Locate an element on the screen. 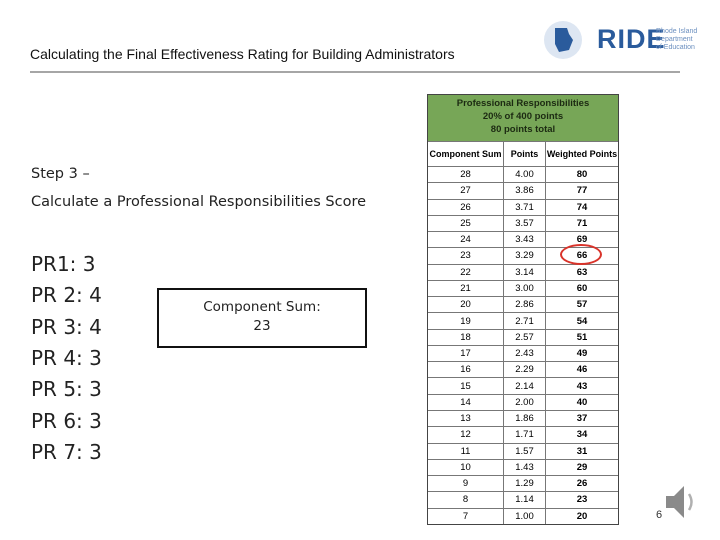 Image resolution: width=720 pixels, height=540 pixels. table-cell: 8 is located at coordinates (465, 500).